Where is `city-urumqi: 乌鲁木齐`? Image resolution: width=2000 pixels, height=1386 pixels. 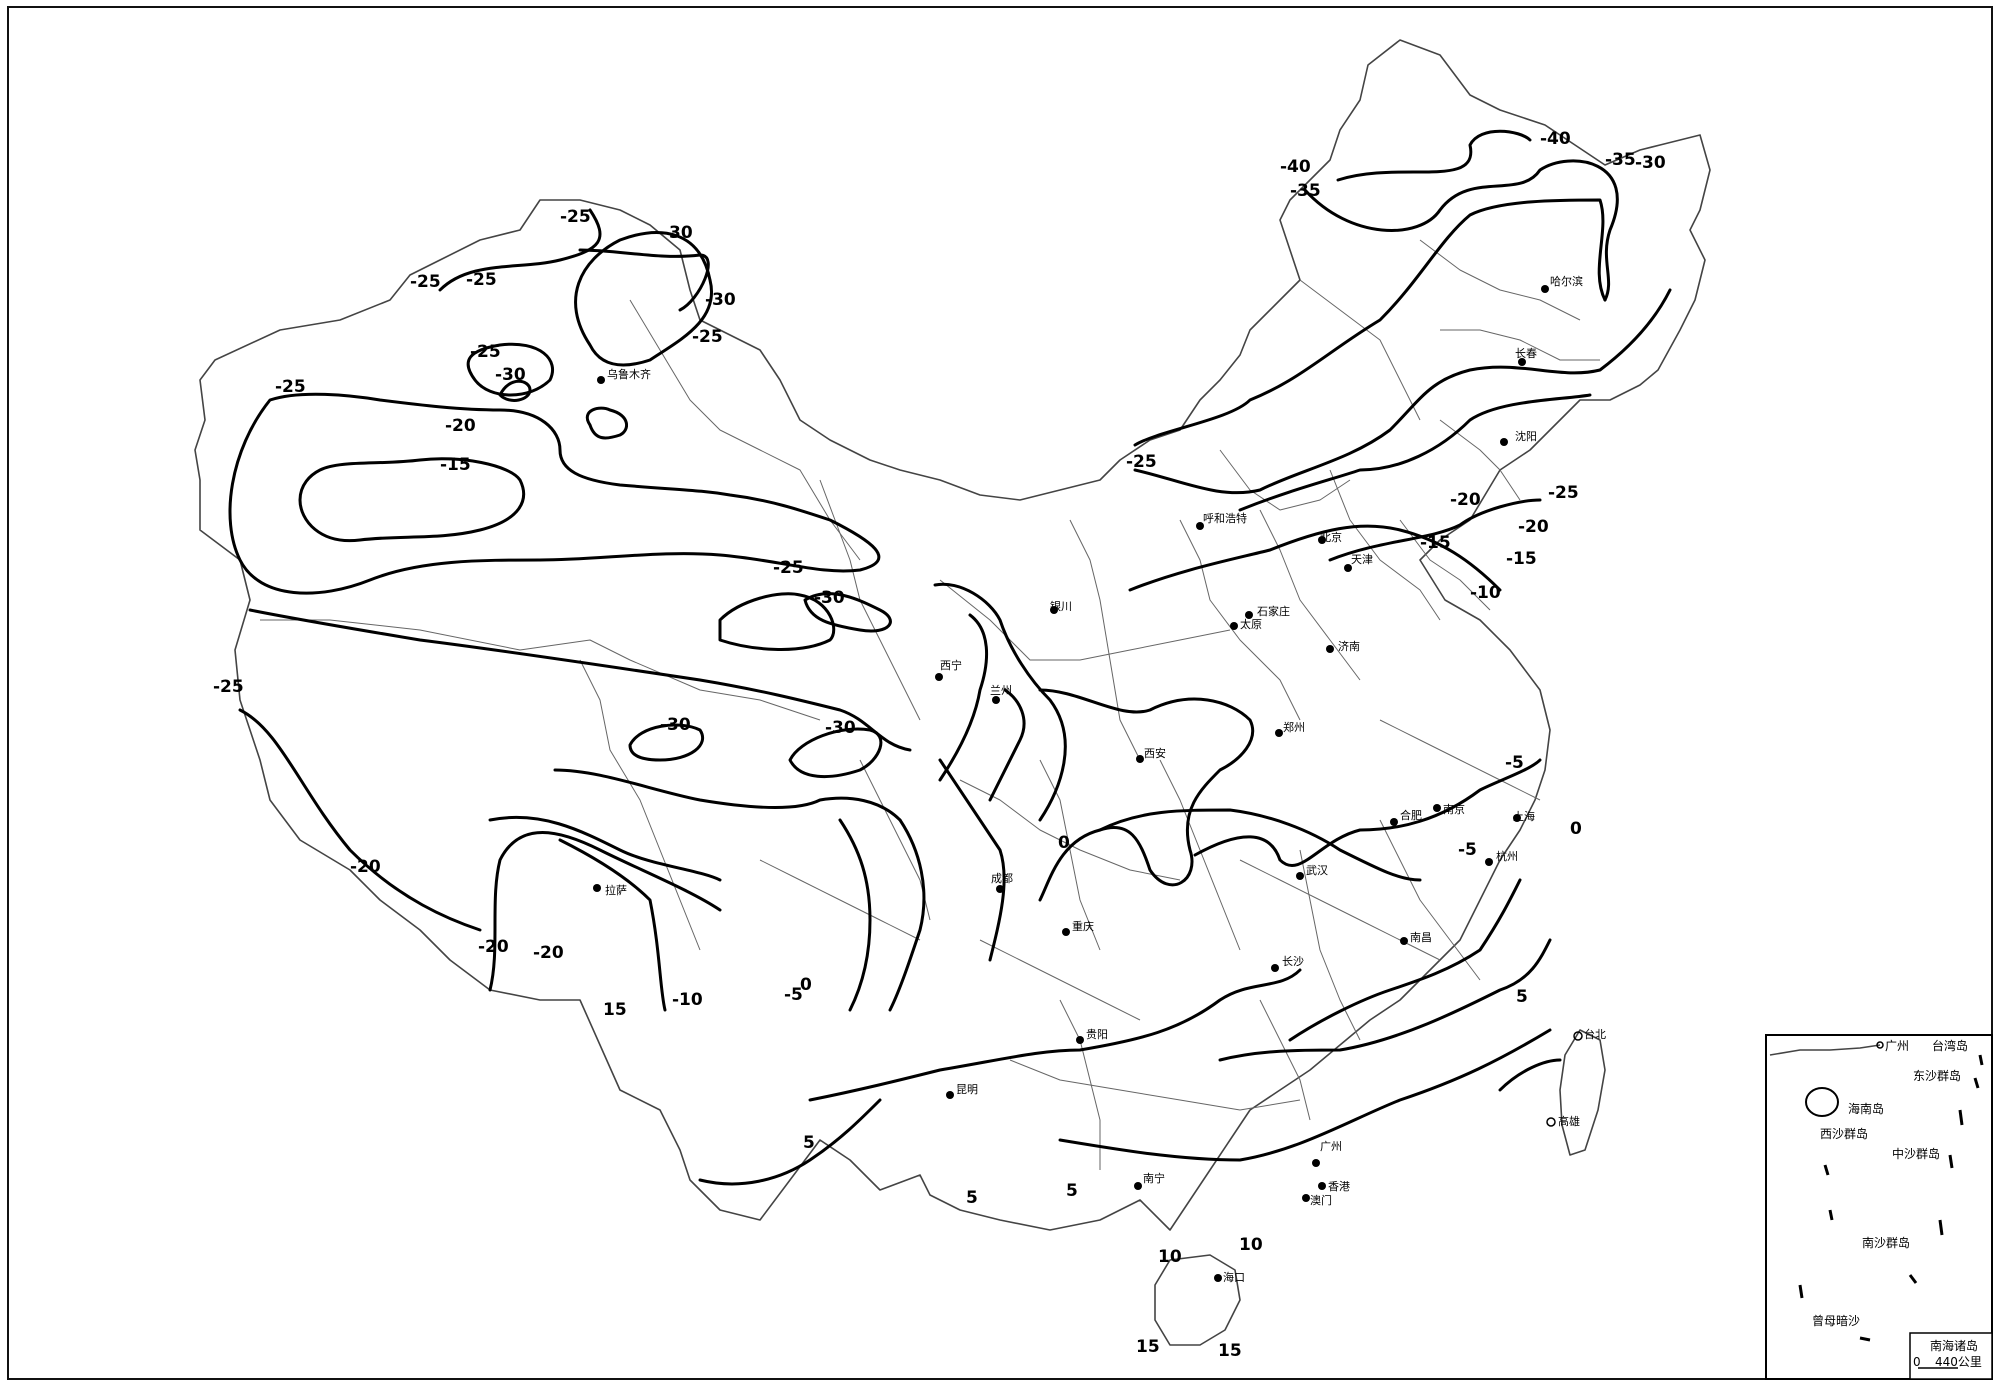
city-urumqi: 乌鲁木齐 is located at coordinates (624, 375).